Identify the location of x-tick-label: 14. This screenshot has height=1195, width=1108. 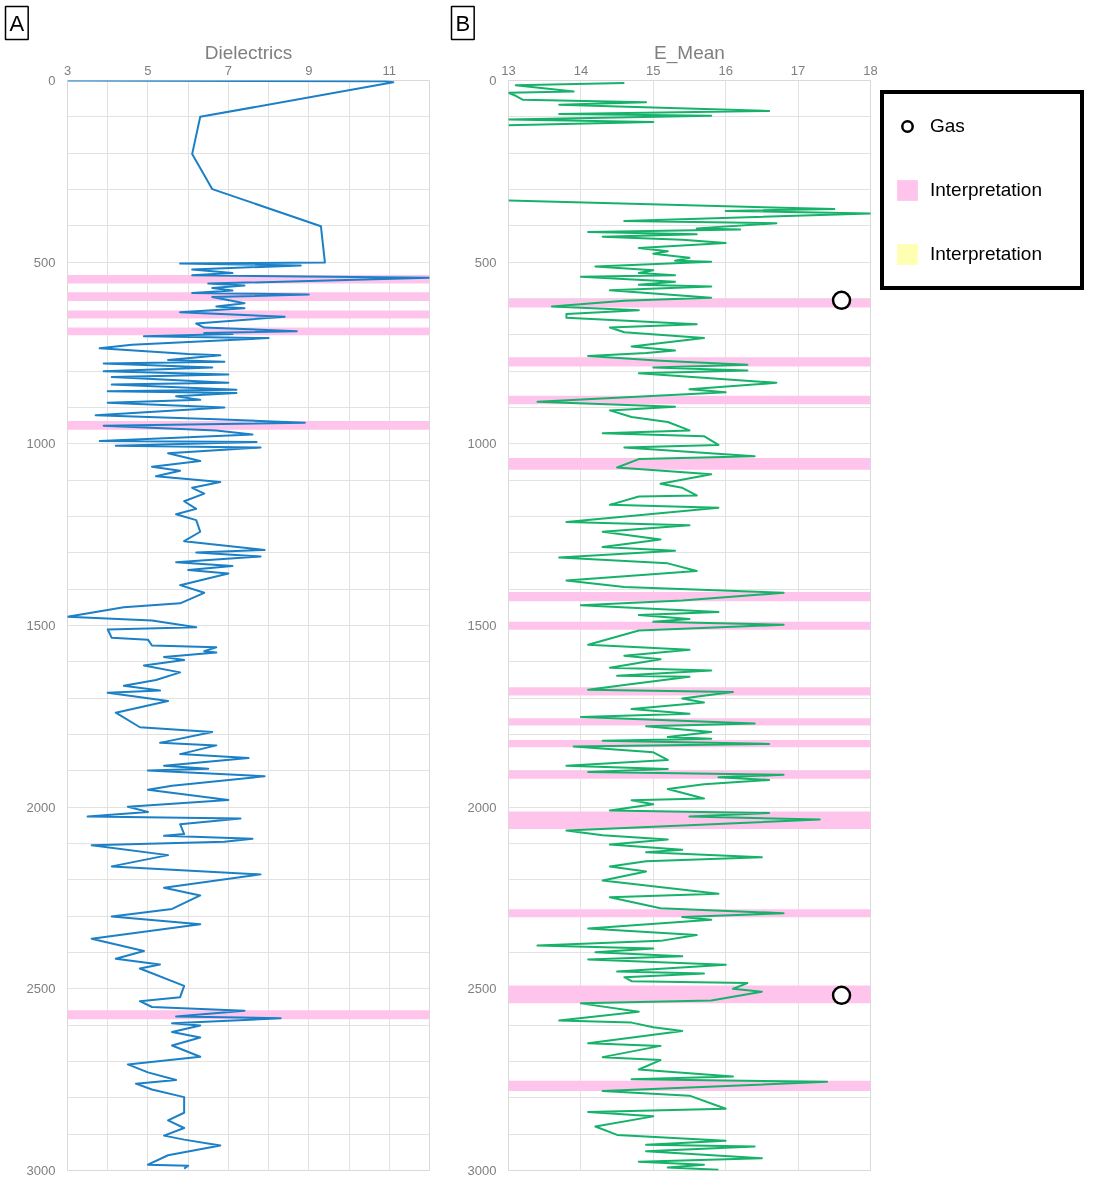
(581, 70).